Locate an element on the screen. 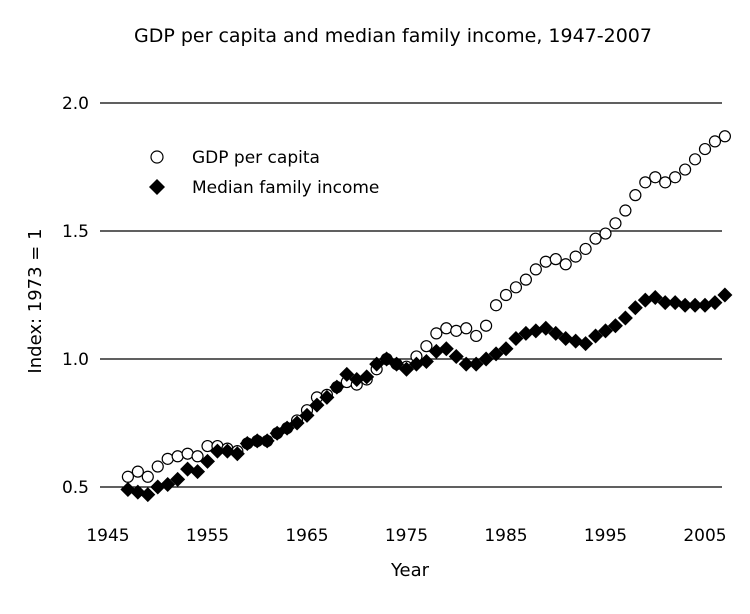 This screenshot has height=614, width=750. y-tick-label: 1.5 is located at coordinates (75, 232).